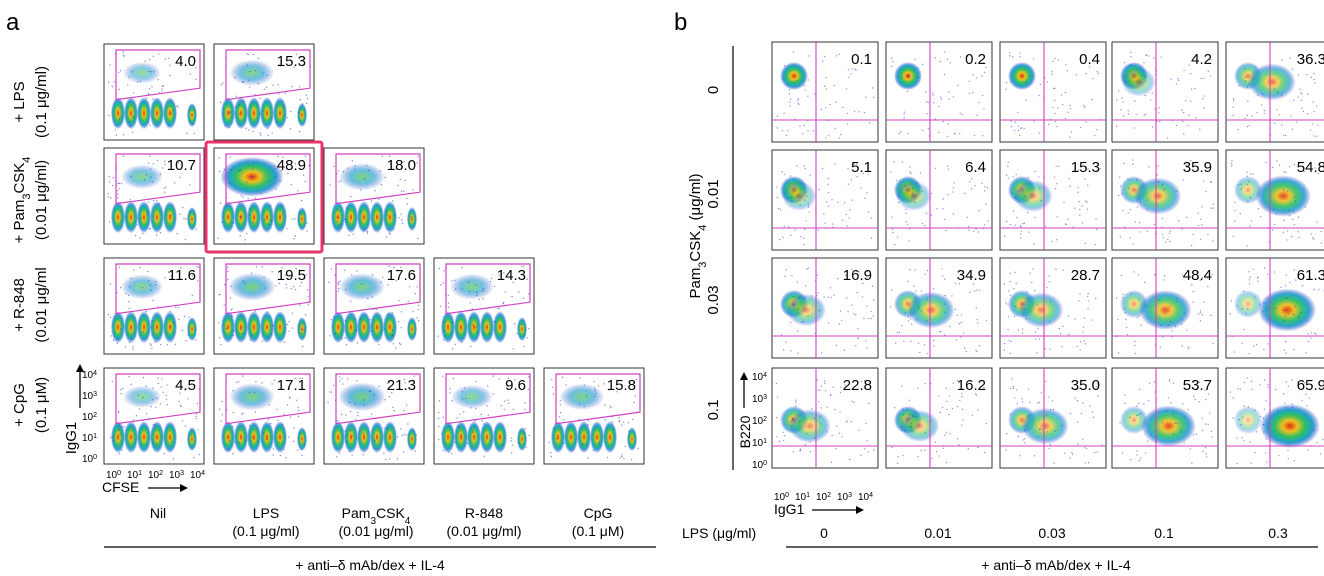 The height and width of the screenshot is (576, 1324). What do you see at coordinates (1310, 59) in the screenshot?
I see `quadrant-percentage: 36.3` at bounding box center [1310, 59].